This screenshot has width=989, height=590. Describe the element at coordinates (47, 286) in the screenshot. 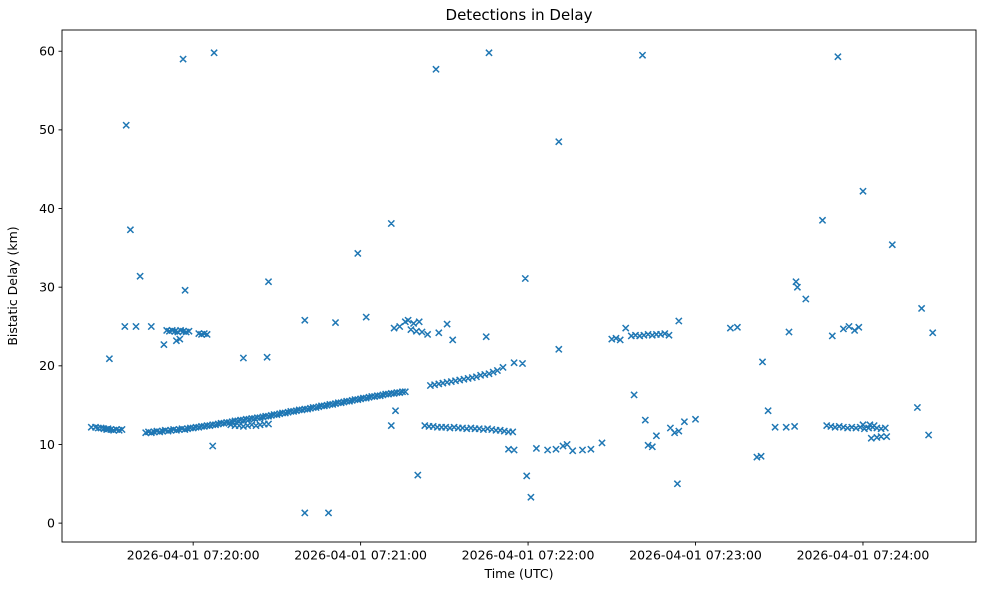

I see `y-tick-label: 30` at that location.